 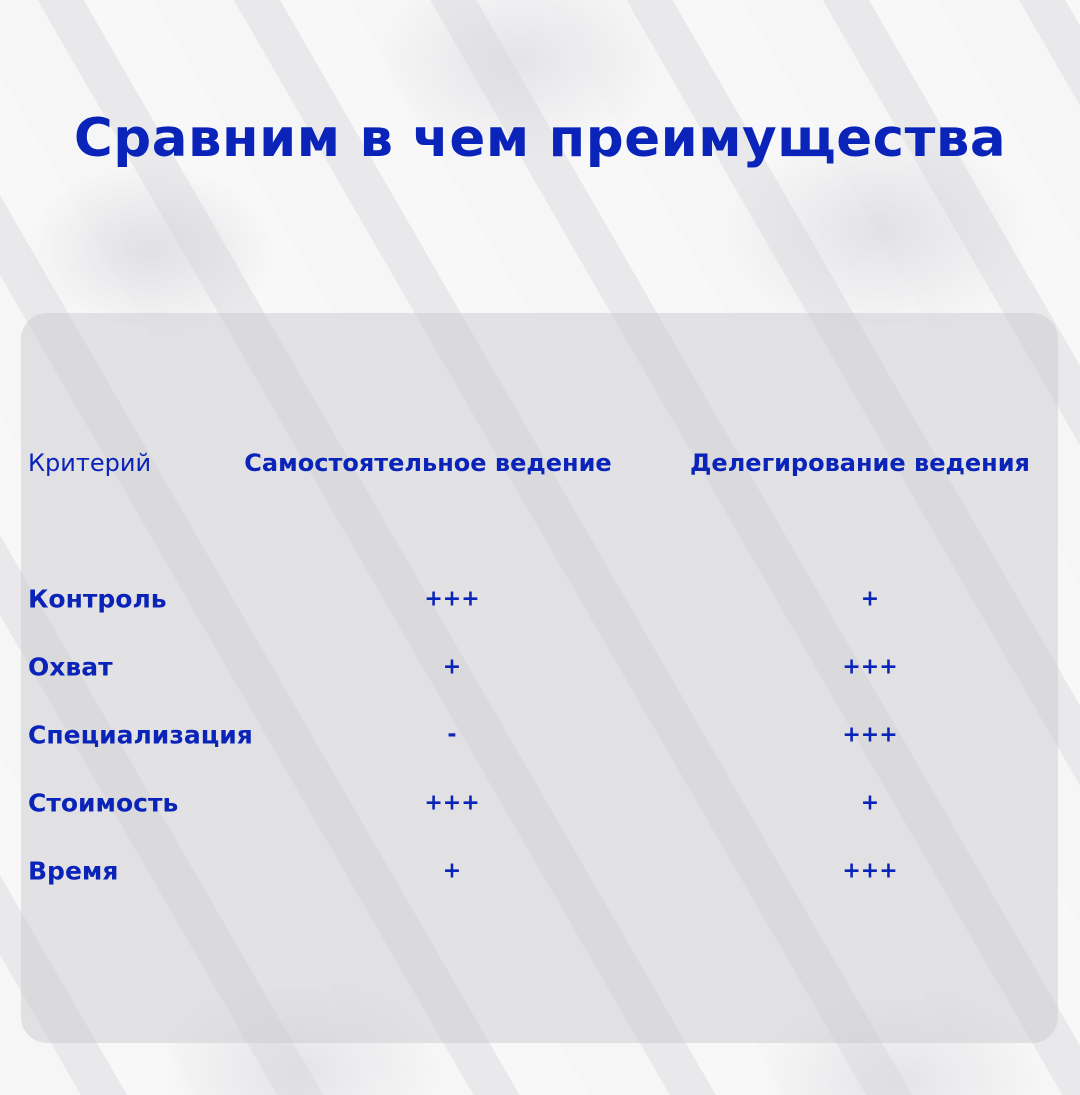 I want to click on row-criterion: Время, so click(x=73, y=871).